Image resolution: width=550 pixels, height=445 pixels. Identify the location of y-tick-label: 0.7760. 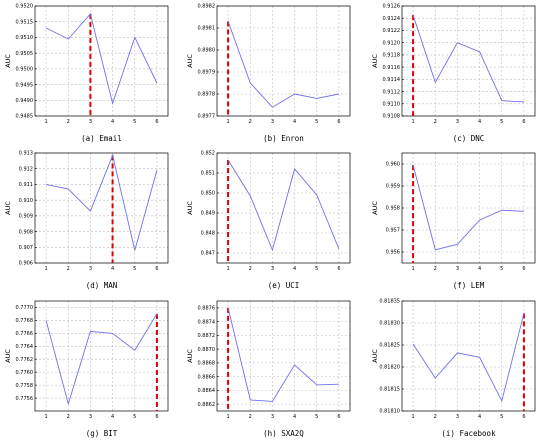
(25, 373).